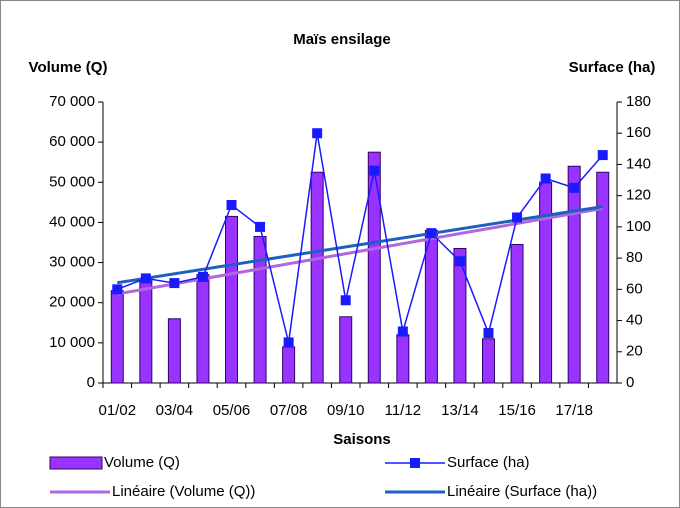 Image resolution: width=680 pixels, height=508 pixels. I want to click on legend-label: Volume (Q), so click(142, 462).